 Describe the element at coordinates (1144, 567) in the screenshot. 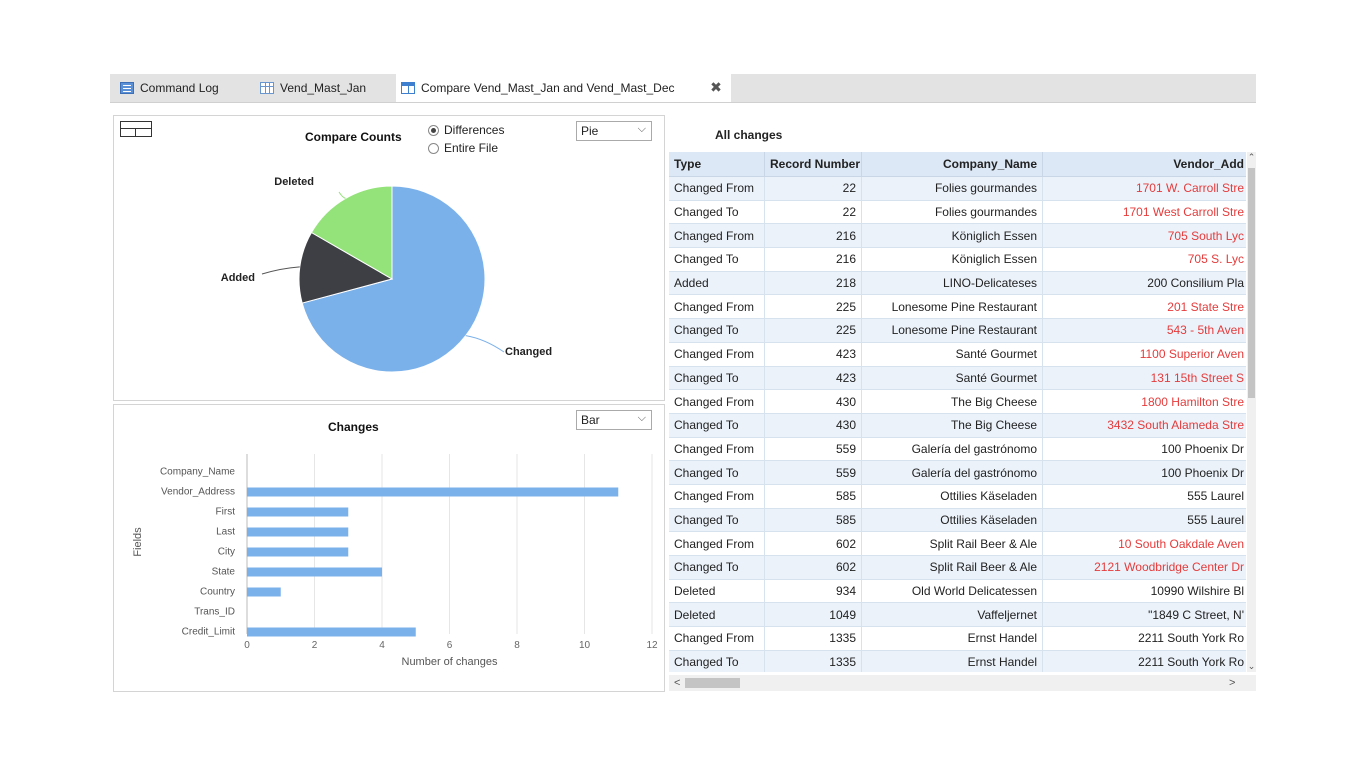

I see `cell-vendor-address: 2121 Woodbridge Center Dr` at that location.